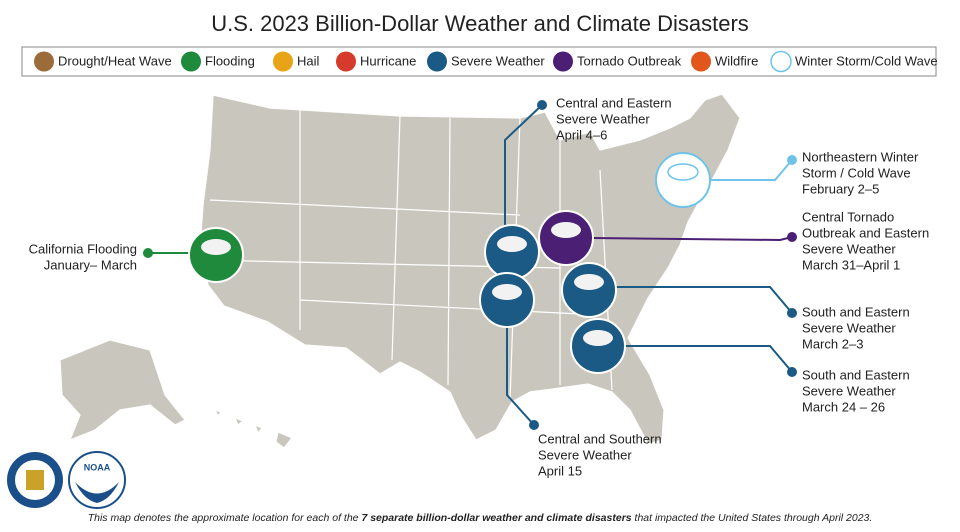 This screenshot has width=960, height=532. What do you see at coordinates (865, 232) in the screenshot?
I see `event-label: Outbreak and Eastern` at bounding box center [865, 232].